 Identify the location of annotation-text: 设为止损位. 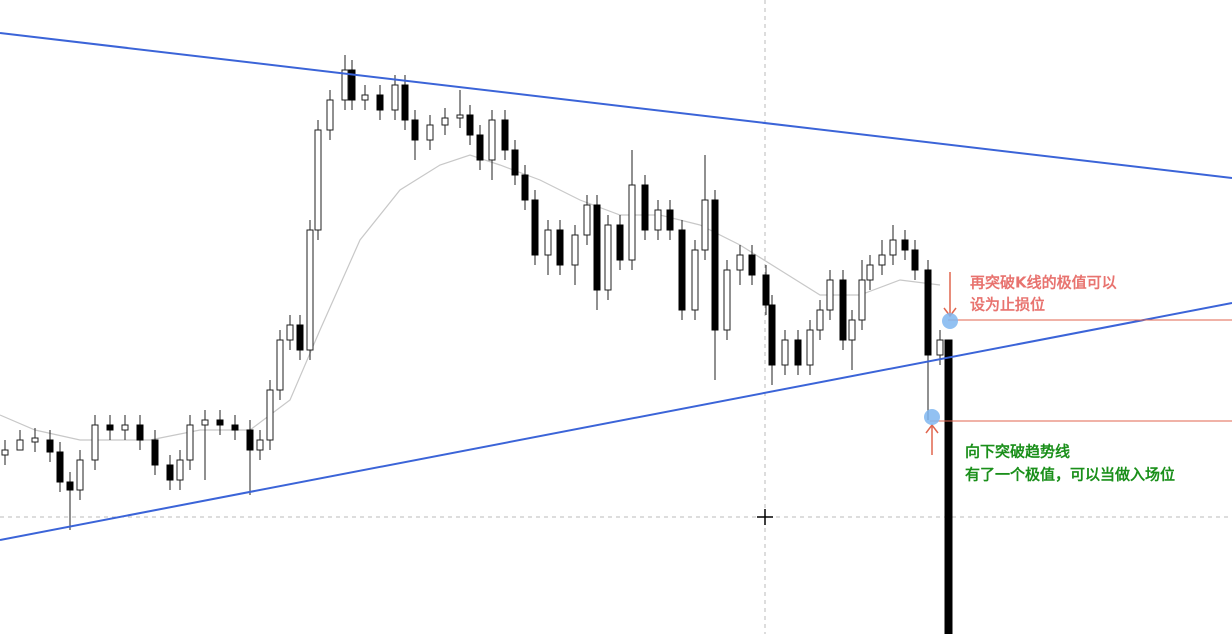
(1007, 305).